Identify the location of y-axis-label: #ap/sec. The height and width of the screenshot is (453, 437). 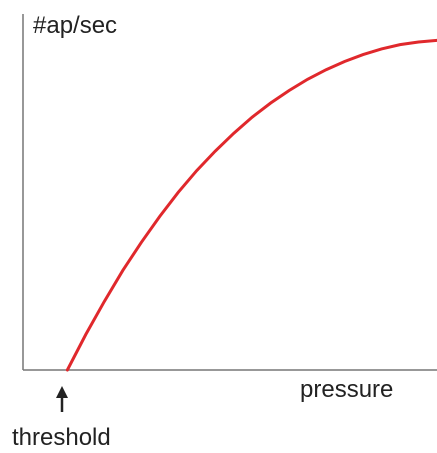
(75, 25).